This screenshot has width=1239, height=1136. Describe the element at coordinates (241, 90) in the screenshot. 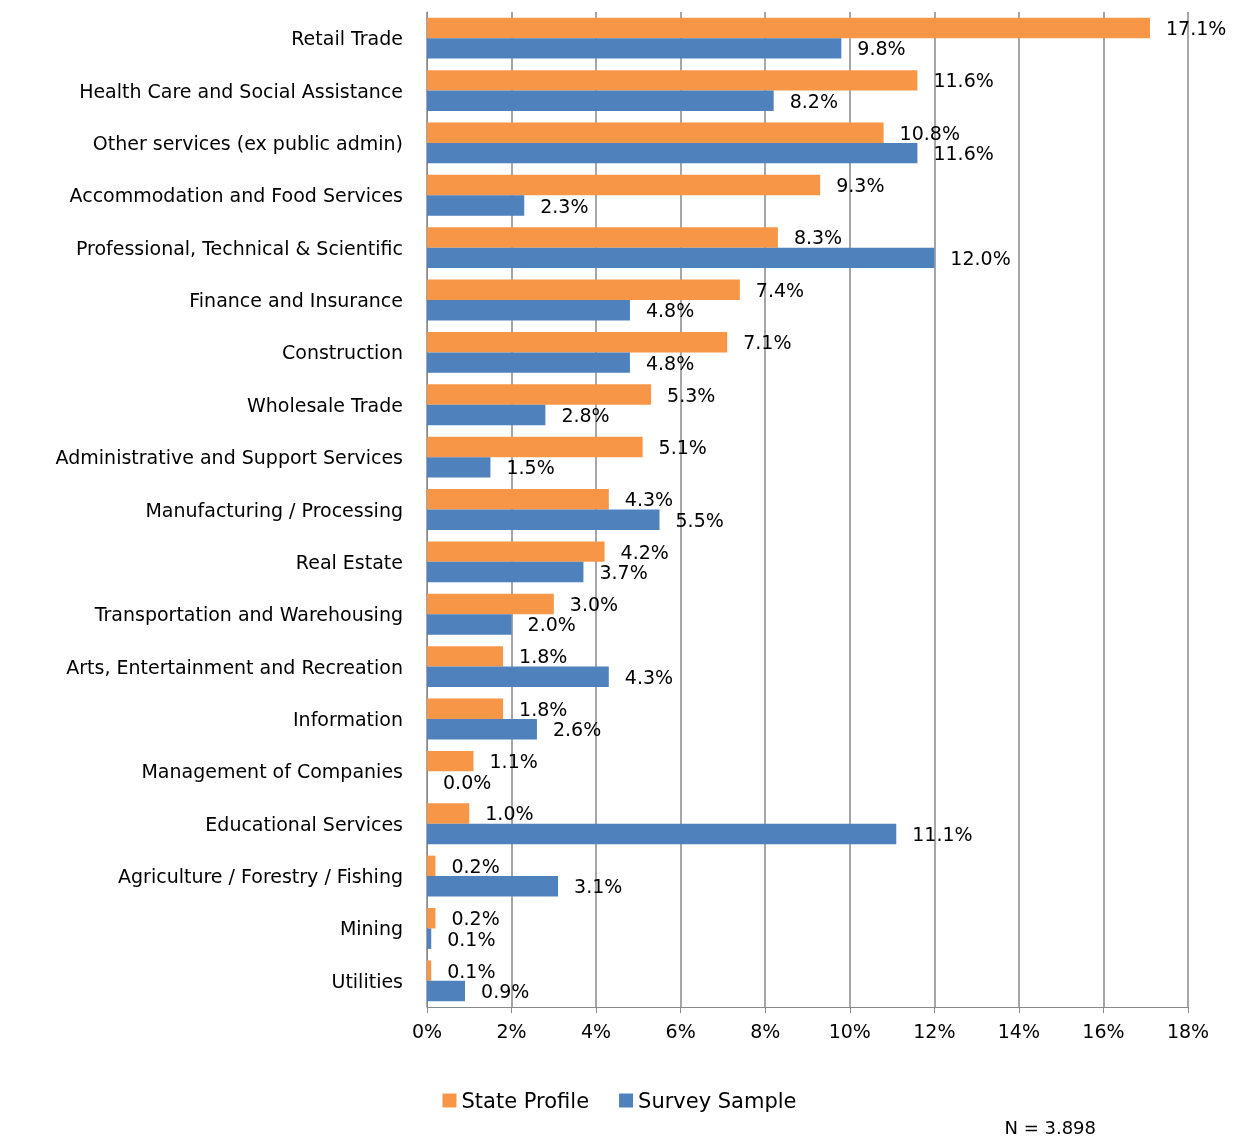

I see `y-tick-label: Health Care and Social Assistance` at that location.